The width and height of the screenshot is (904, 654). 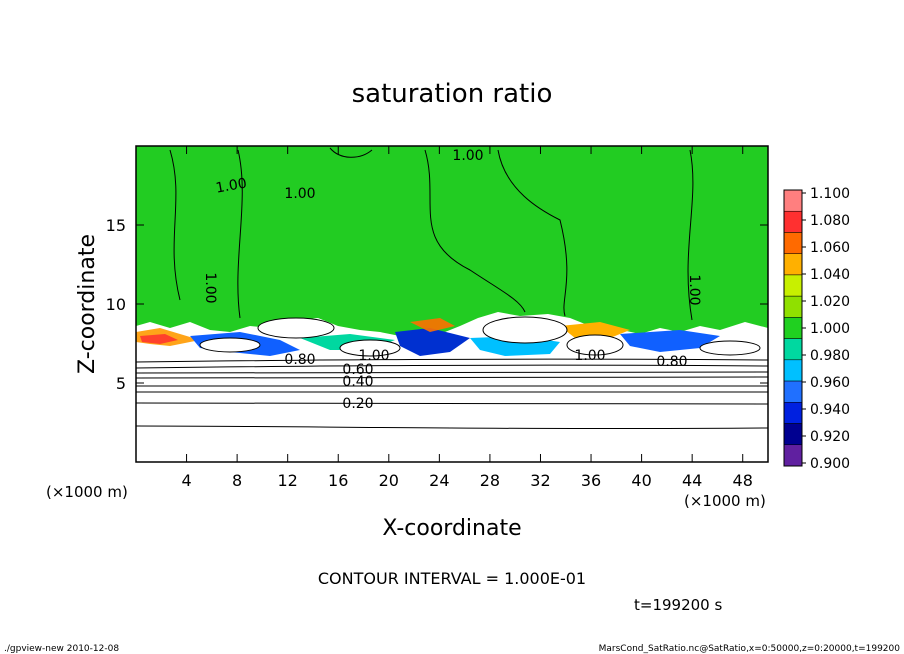 What do you see at coordinates (357, 404) in the screenshot?
I see `contour-label: 0.20` at bounding box center [357, 404].